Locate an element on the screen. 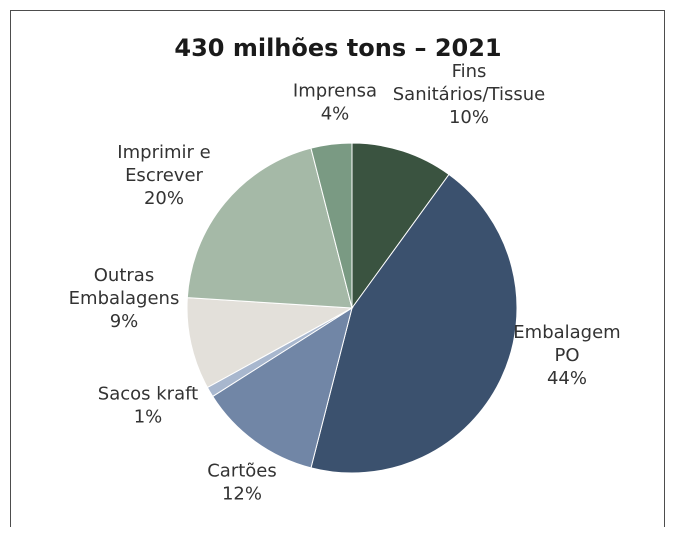 Image resolution: width=677 pixels, height=537 pixels. slice-category-label: Cartões is located at coordinates (242, 471).